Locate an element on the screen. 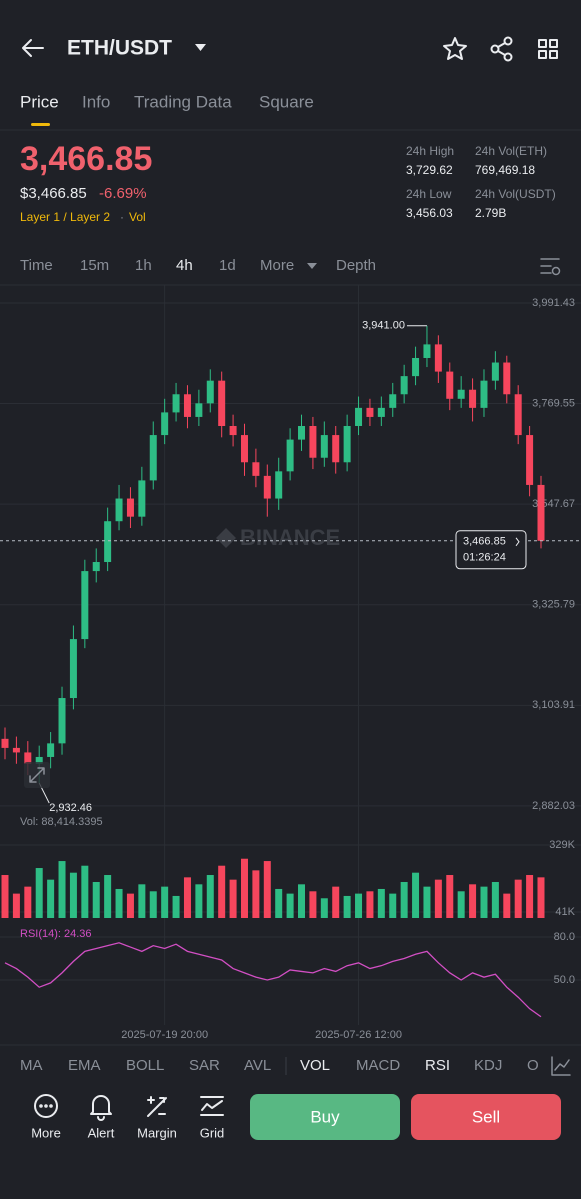  sell-label: Sell is located at coordinates (486, 1116).